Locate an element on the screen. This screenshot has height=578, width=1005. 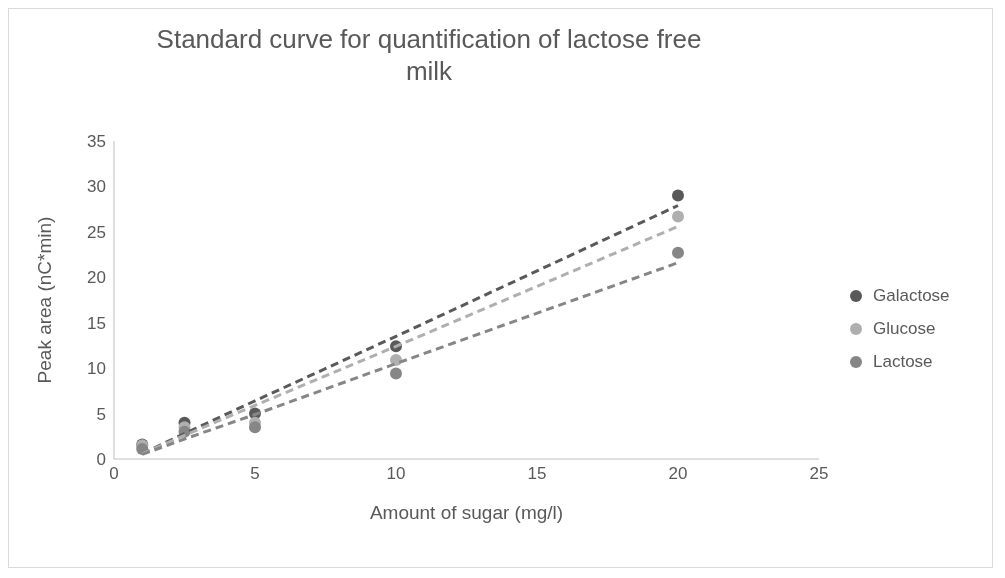
legend-label: Glucose is located at coordinates (904, 328).